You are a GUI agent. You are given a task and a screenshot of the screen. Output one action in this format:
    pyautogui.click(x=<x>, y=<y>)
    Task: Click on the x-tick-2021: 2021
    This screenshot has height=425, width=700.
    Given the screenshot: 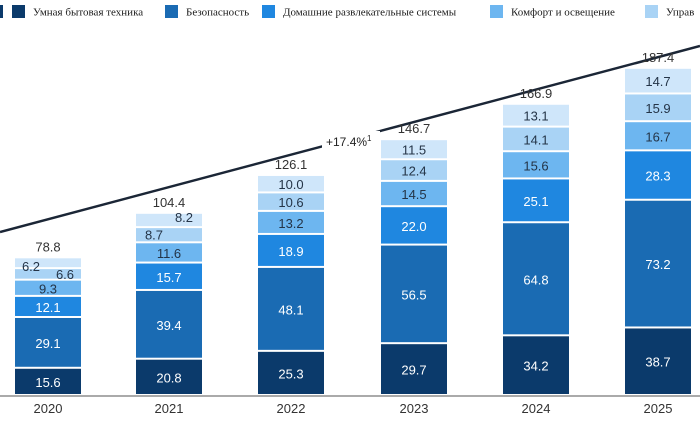 What is the action you would take?
    pyautogui.click(x=169, y=408)
    